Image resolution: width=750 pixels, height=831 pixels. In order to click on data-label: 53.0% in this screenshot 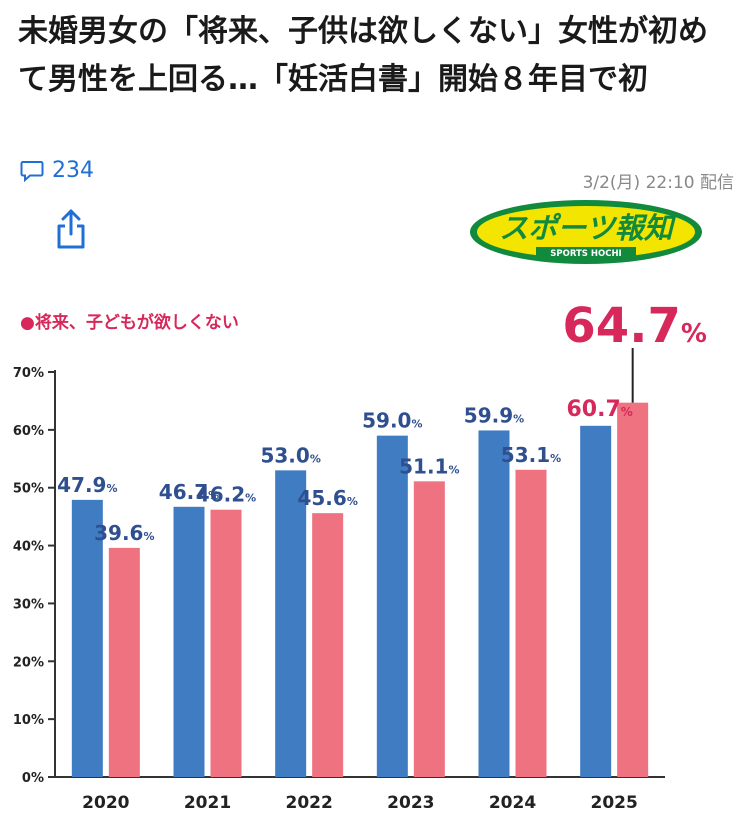, I will do `click(290, 455)`.